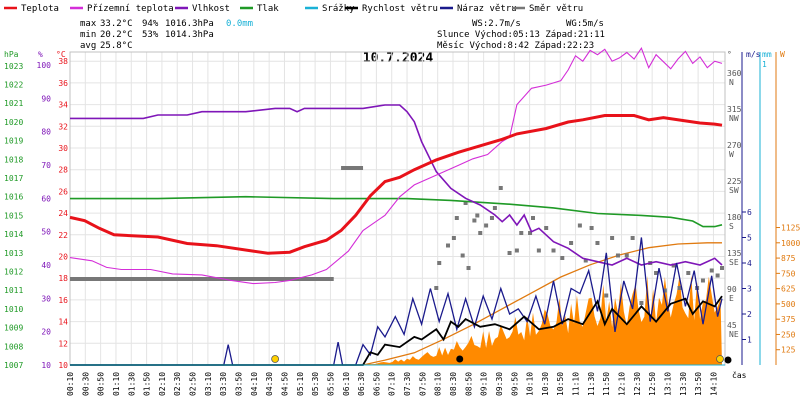 Image resolution: width=800 pixels, height=400 pixels. I want to click on tick-radiation: 750, so click(788, 273).